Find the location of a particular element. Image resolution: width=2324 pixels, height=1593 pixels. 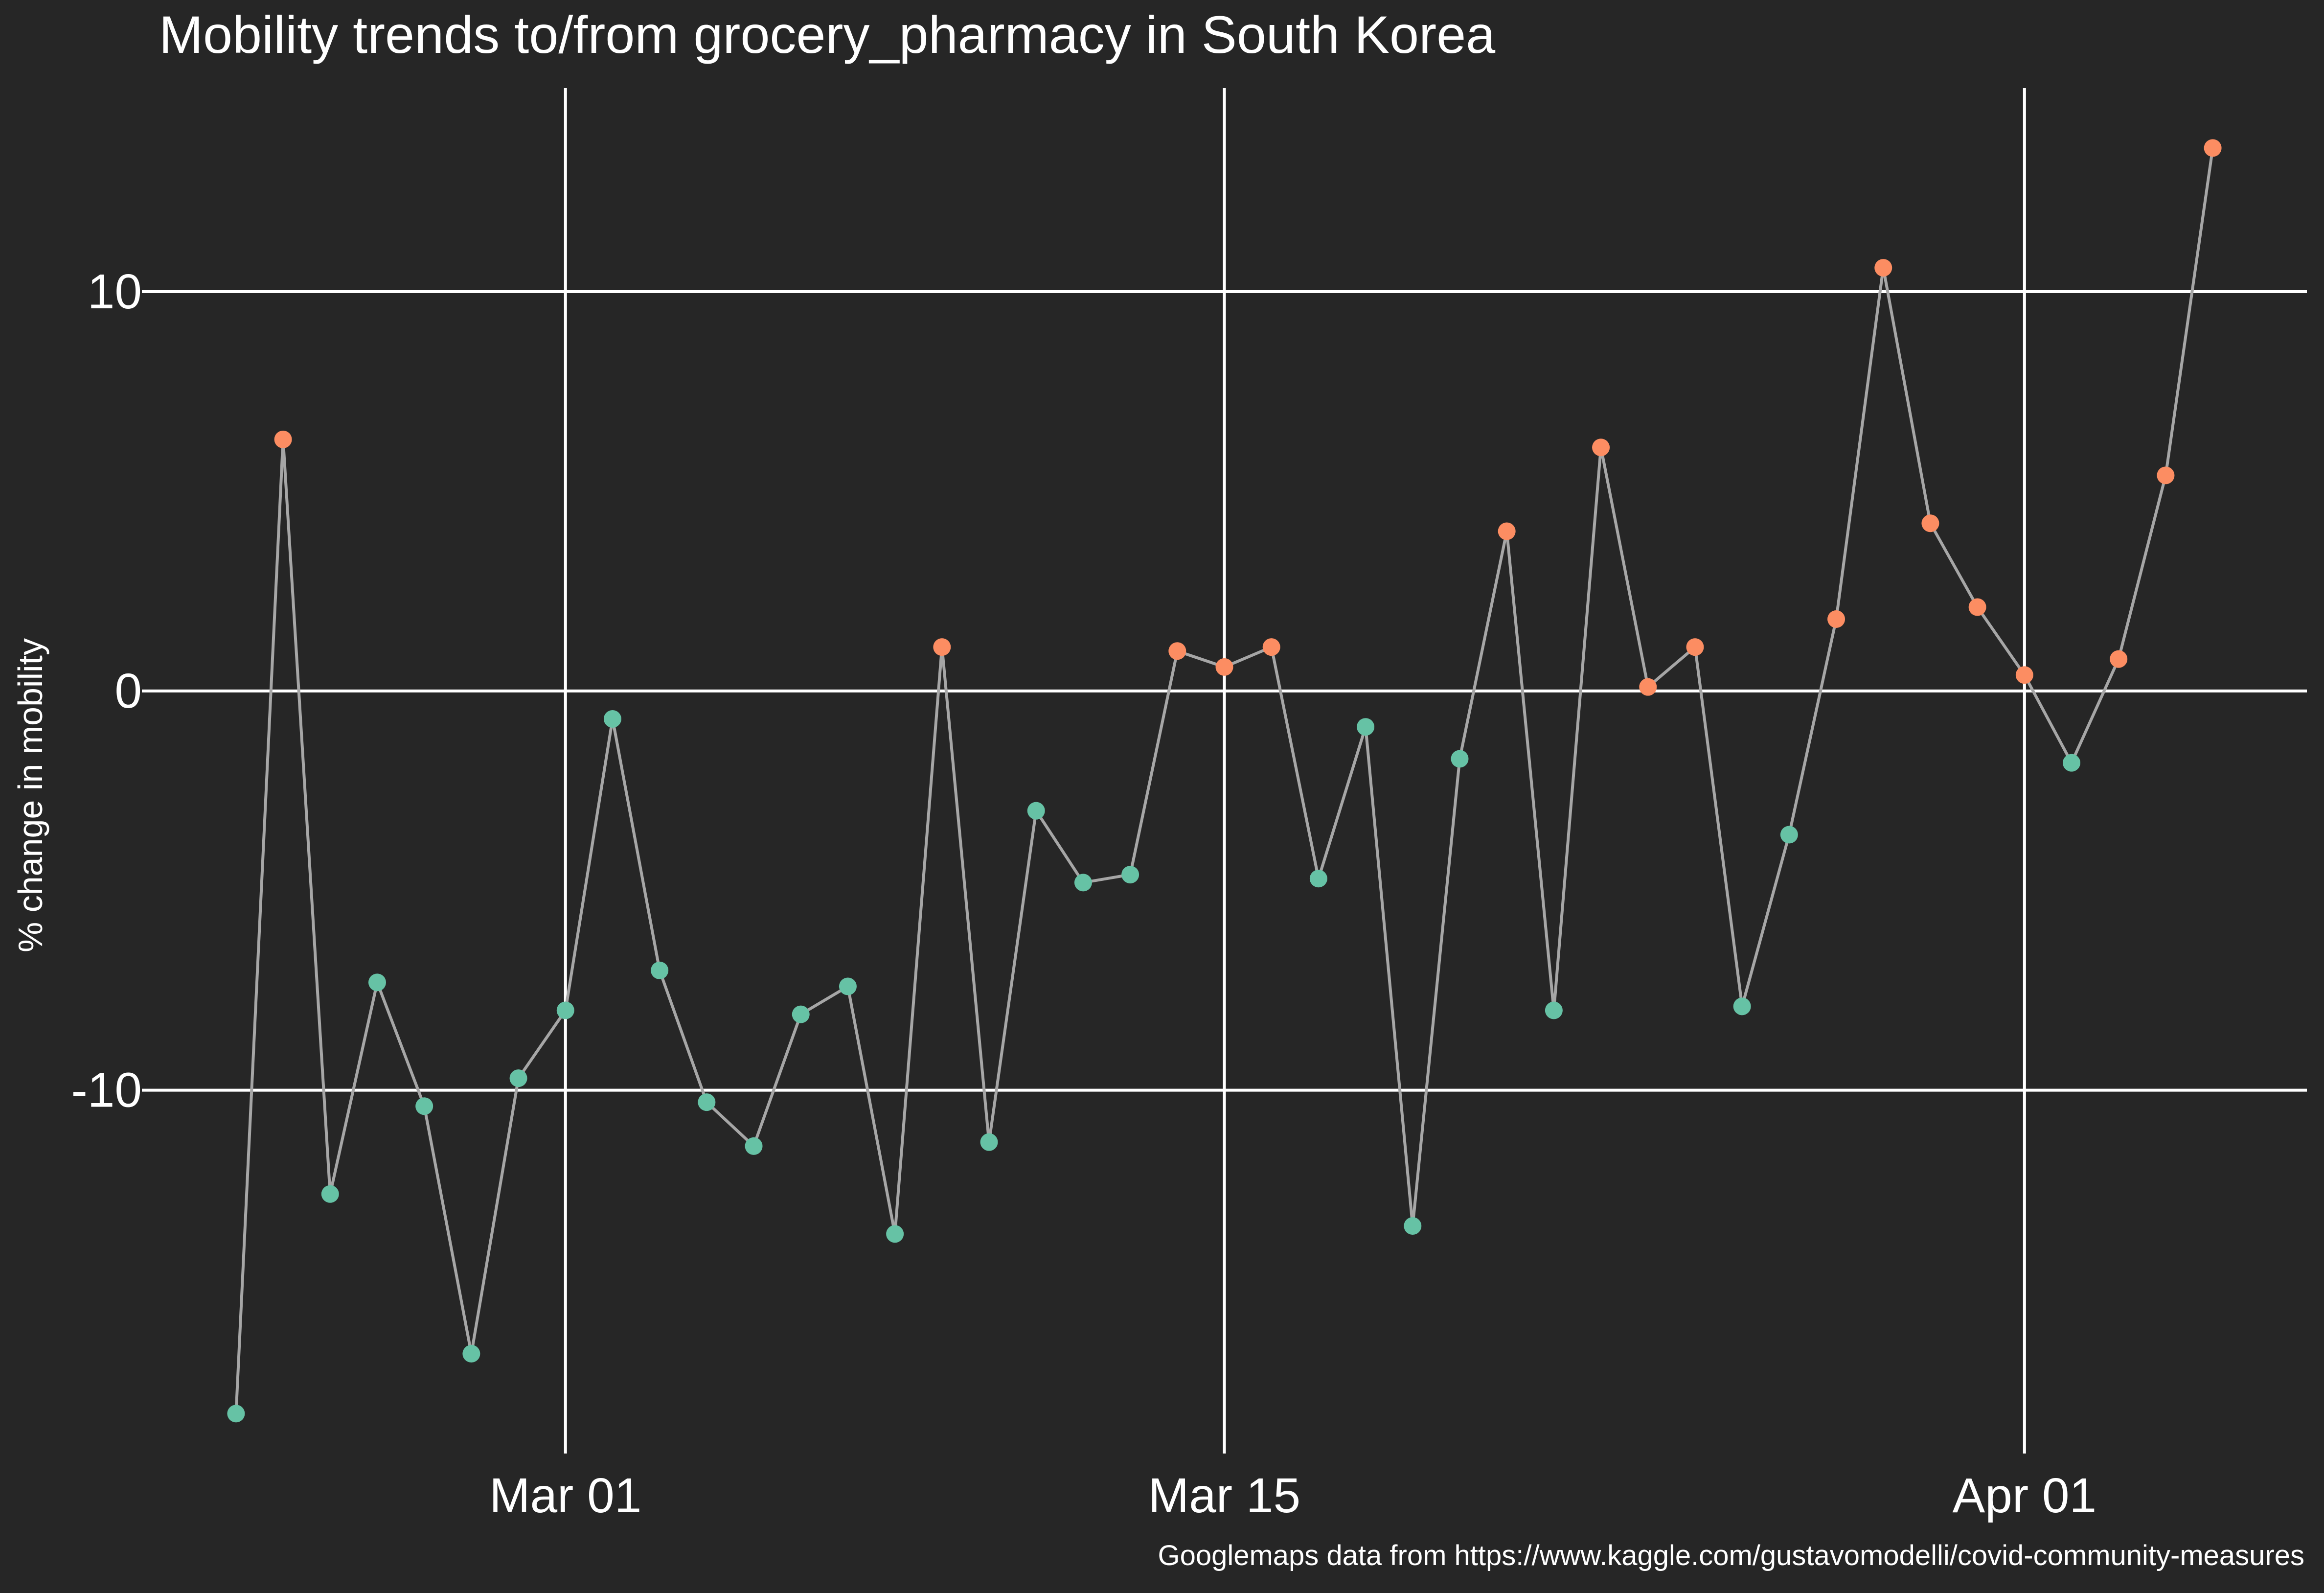

y-axis-label: % change in mobility is located at coordinates (30, 795).